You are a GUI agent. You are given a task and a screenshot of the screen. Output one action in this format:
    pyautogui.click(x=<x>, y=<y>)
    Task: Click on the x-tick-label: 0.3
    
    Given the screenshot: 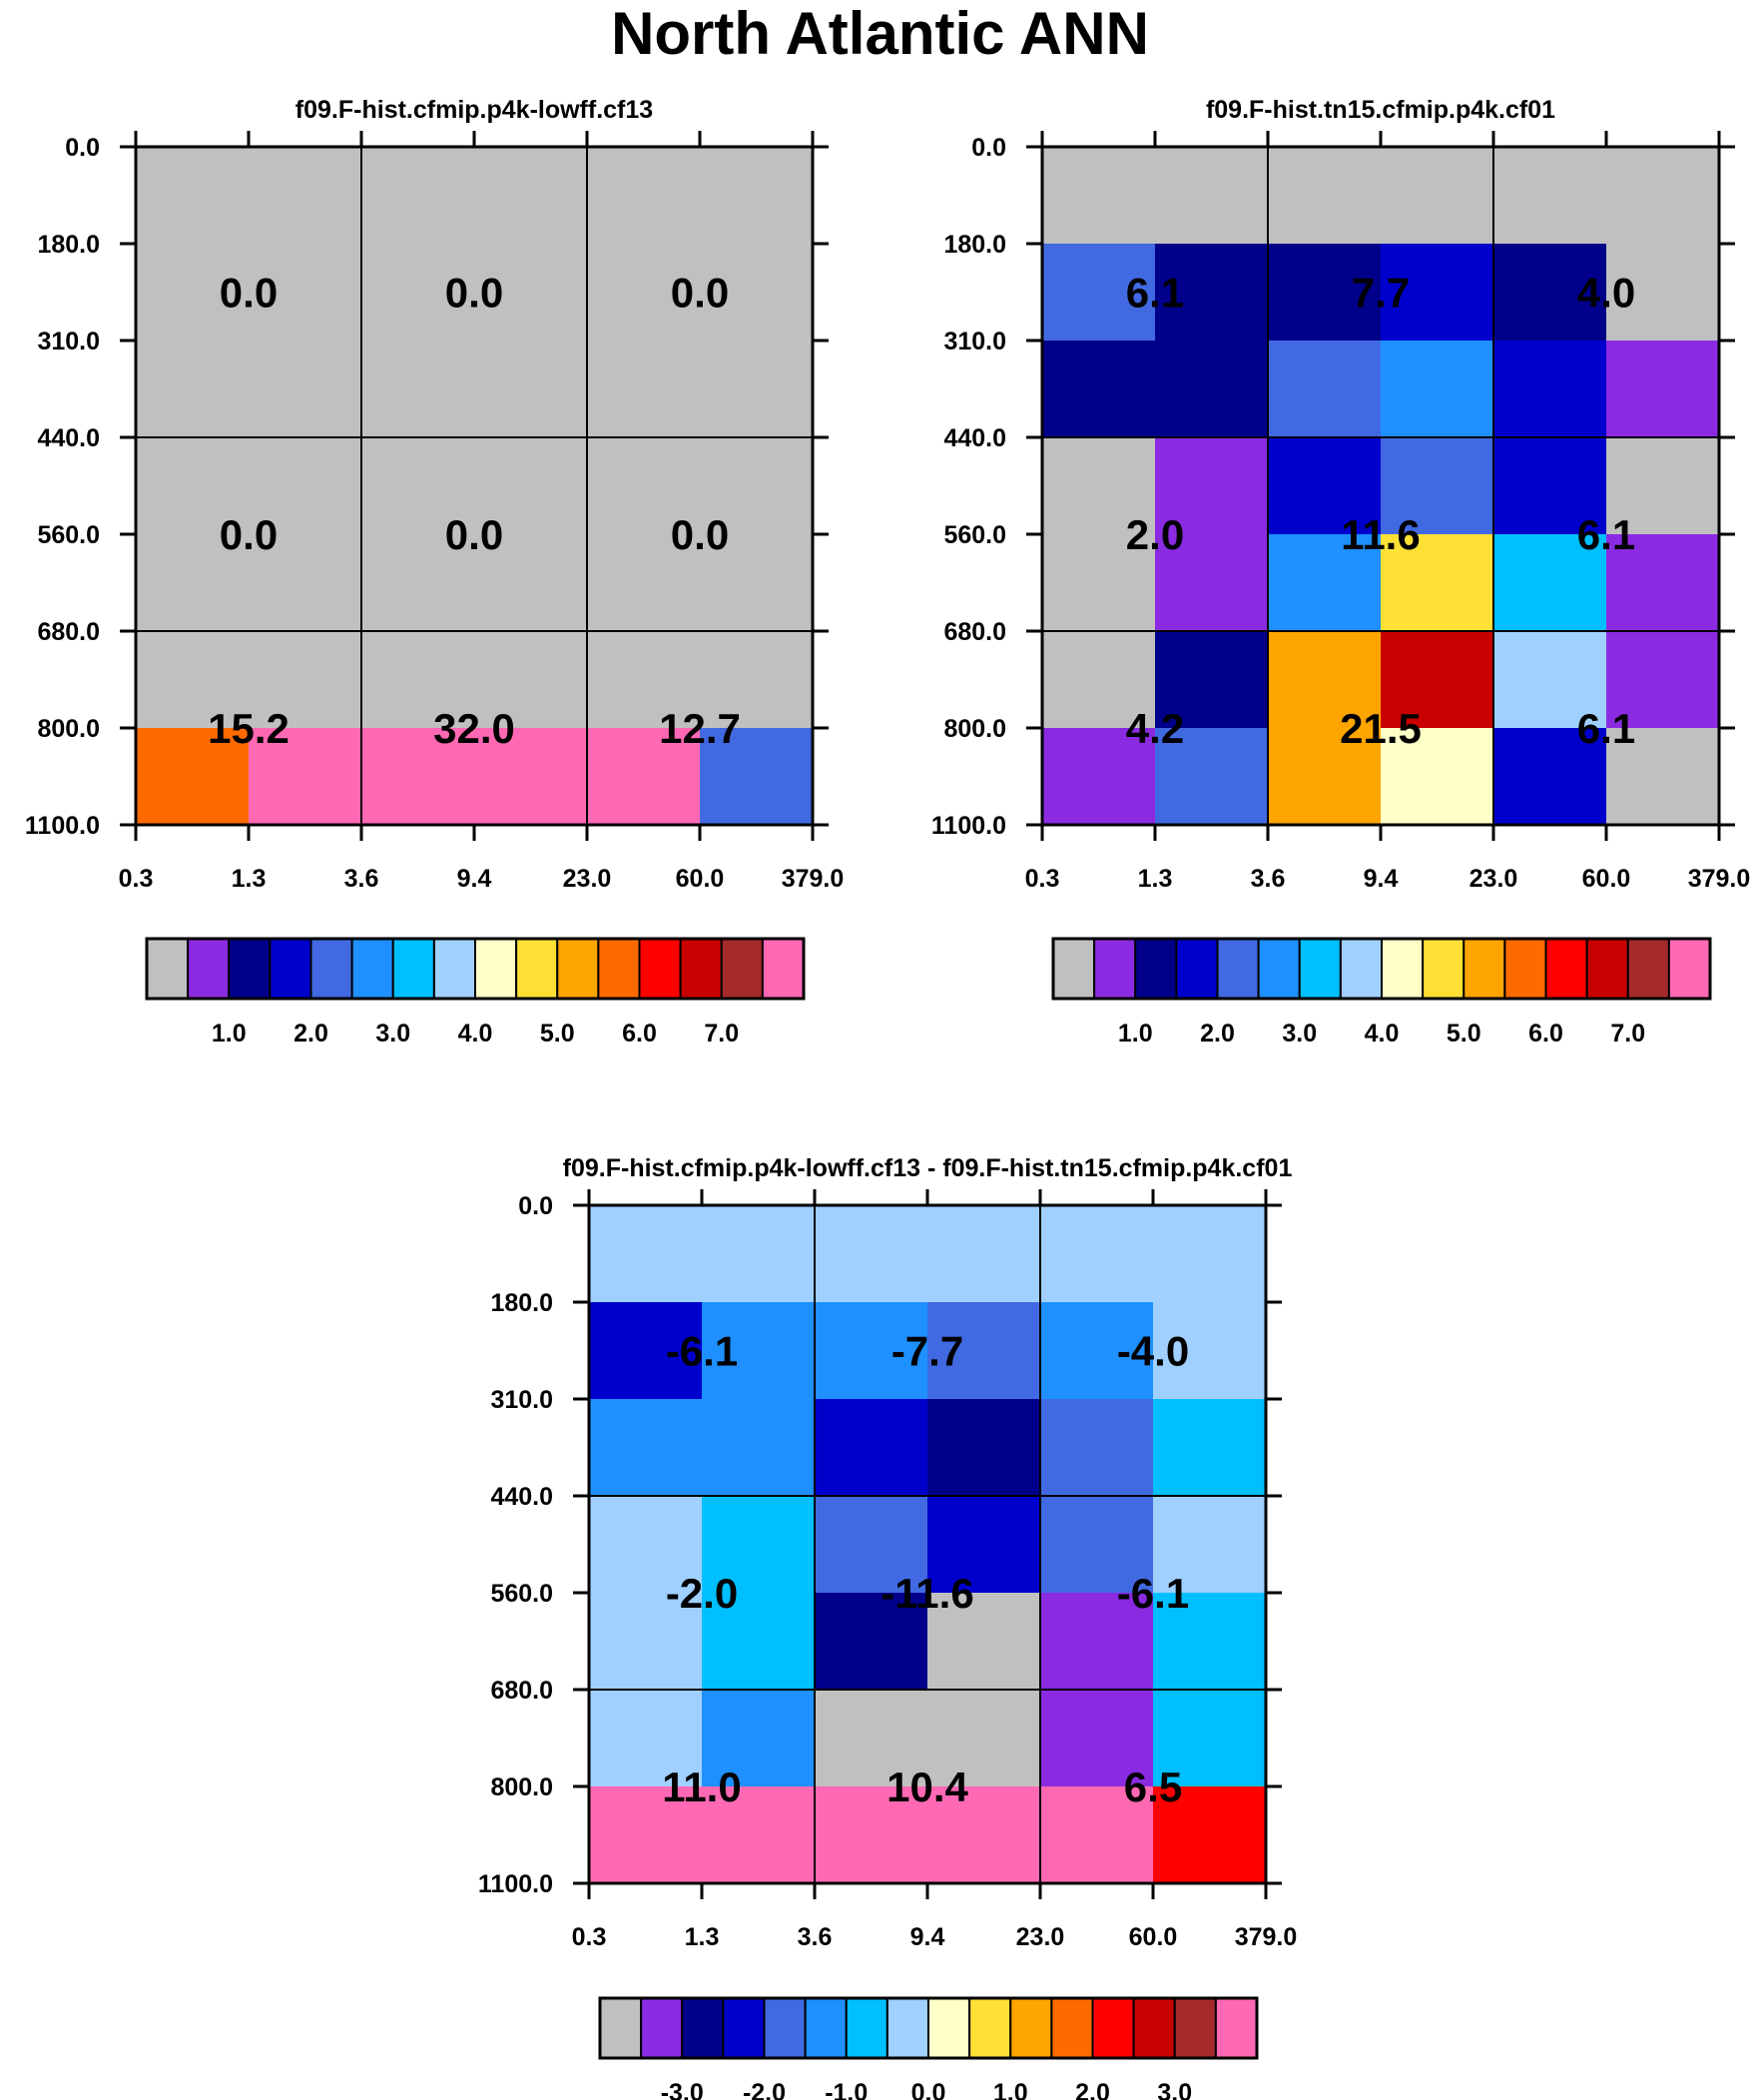 What is the action you would take?
    pyautogui.click(x=589, y=1937)
    